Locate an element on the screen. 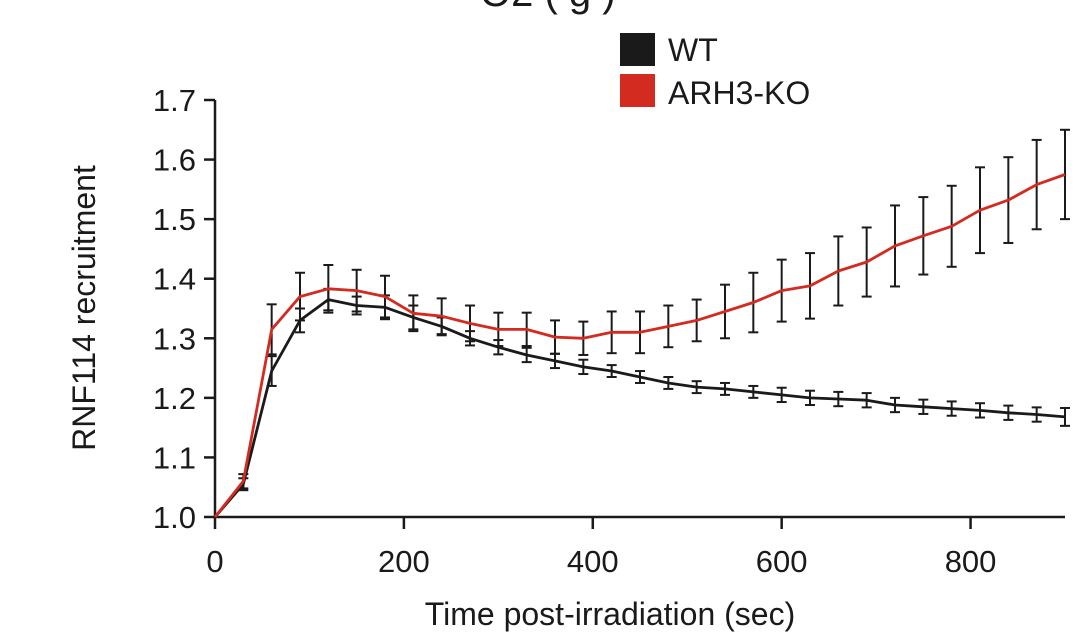 The image size is (1087, 634). y-axis-label: RNF114 recruitment is located at coordinates (84, 308).